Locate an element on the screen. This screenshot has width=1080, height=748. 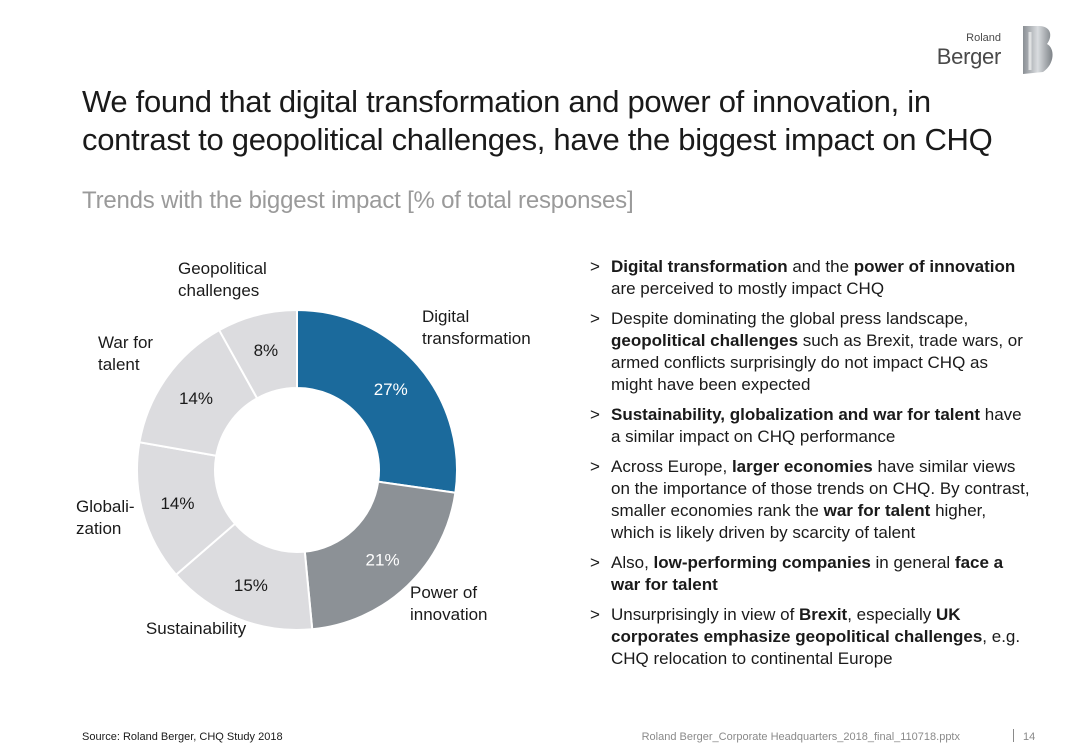
brand-name-line2: Berger is located at coordinates (969, 56).